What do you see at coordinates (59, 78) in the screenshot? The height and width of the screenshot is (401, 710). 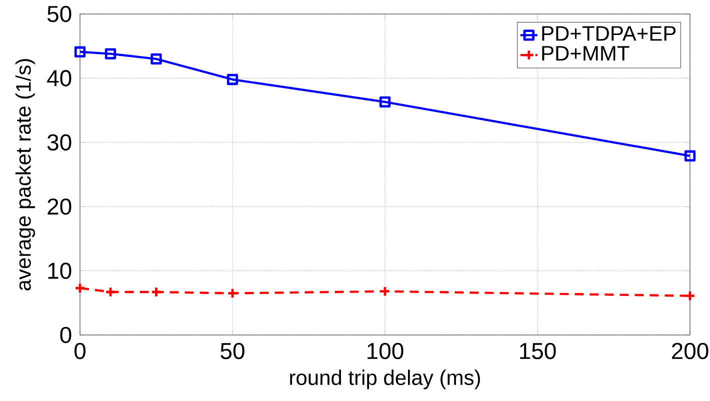 I see `y-tick-label: 40` at bounding box center [59, 78].